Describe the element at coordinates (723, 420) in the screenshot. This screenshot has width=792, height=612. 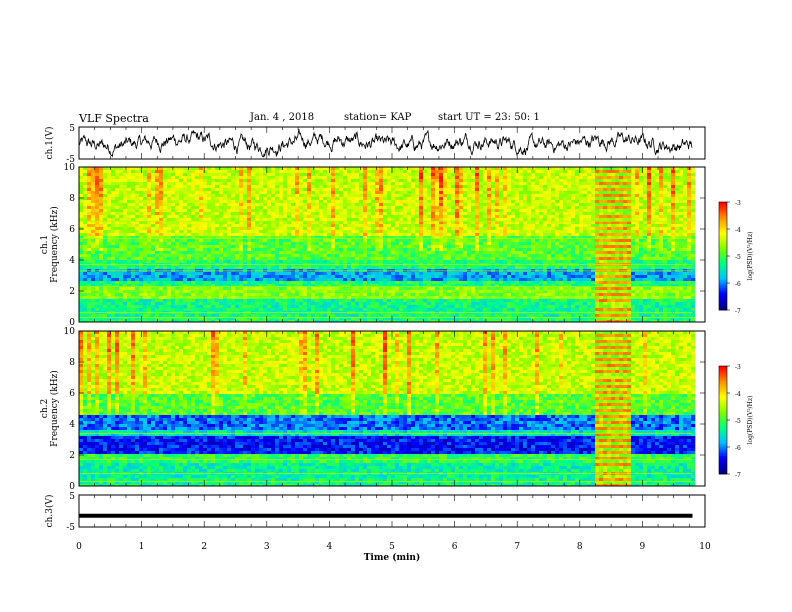
I see `ch2-colorbar` at that location.